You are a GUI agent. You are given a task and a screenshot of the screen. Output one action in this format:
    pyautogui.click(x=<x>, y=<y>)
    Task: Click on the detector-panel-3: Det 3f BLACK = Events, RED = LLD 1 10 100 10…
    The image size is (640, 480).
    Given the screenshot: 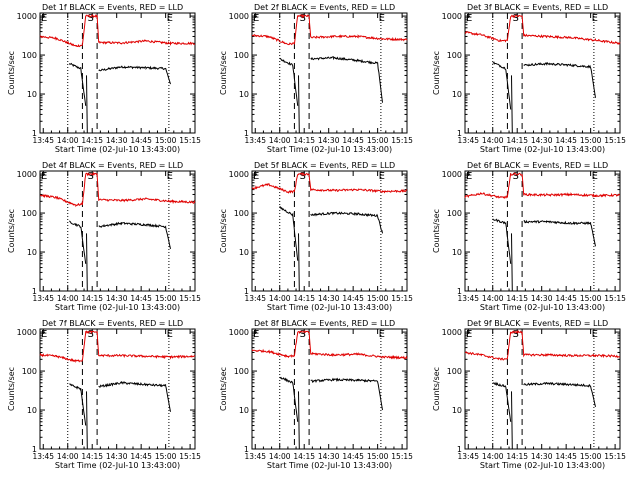 What is the action you would take?
    pyautogui.click(x=529, y=78)
    